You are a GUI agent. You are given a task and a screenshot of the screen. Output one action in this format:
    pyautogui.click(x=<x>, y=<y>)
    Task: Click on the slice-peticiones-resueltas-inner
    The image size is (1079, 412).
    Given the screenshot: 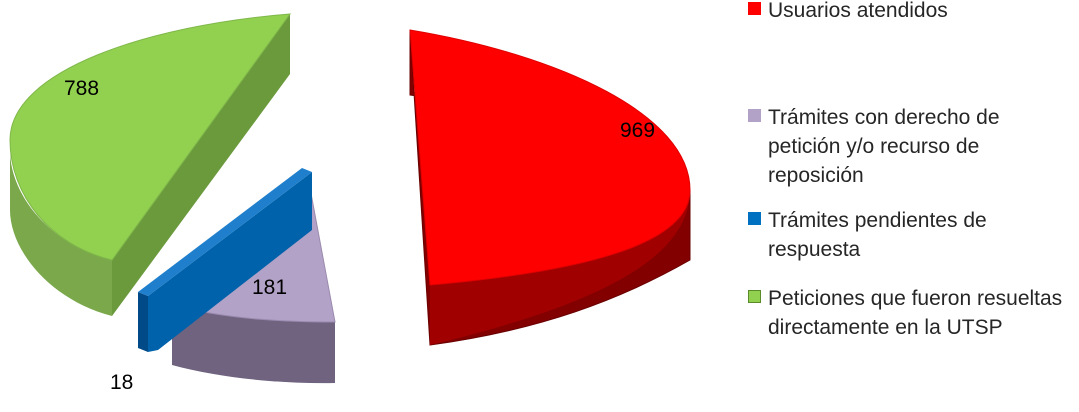 What is the action you would take?
    pyautogui.click(x=201, y=165)
    